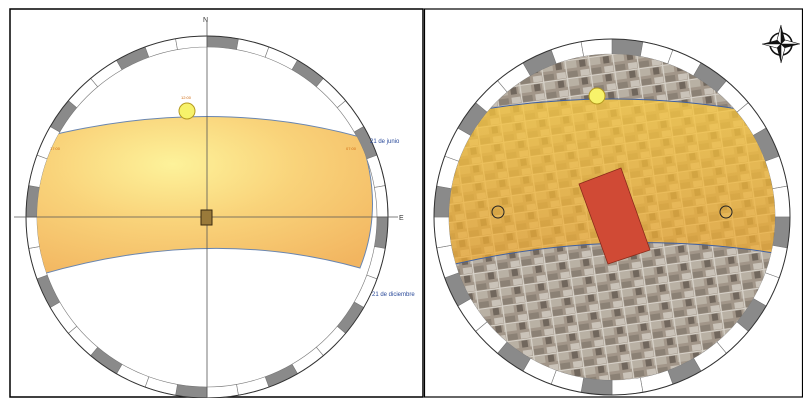  I want to click on north-label: N, so click(205, 20).